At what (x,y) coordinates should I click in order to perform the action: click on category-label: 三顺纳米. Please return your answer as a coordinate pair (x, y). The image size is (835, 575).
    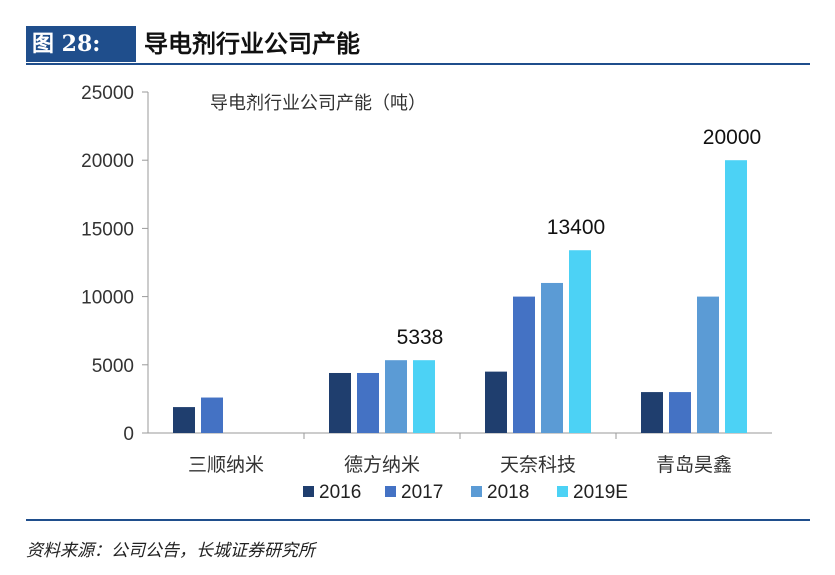
    Looking at the image, I should click on (226, 465).